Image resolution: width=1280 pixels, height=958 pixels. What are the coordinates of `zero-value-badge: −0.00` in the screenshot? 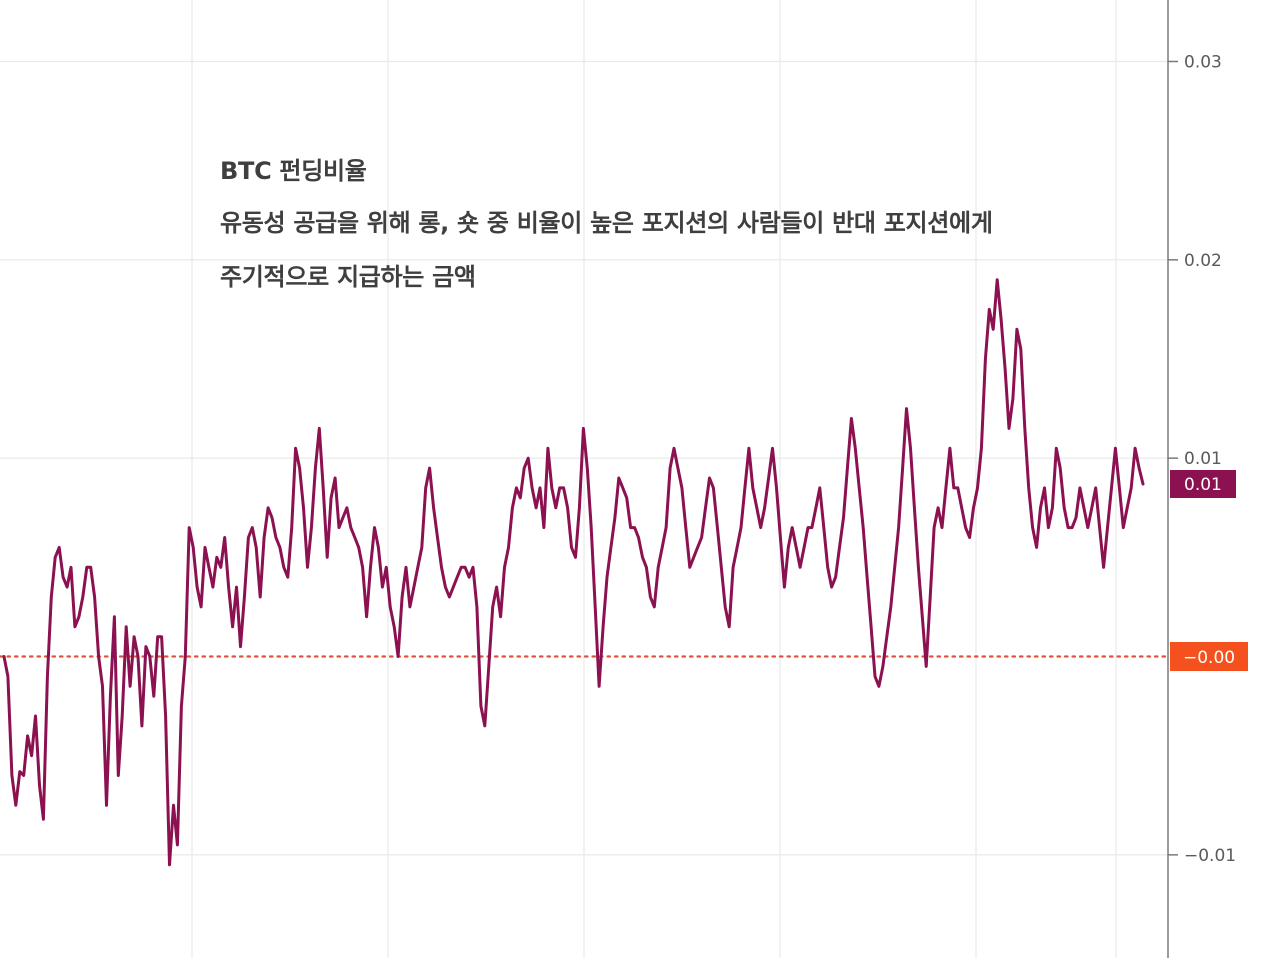 It's located at (1209, 656).